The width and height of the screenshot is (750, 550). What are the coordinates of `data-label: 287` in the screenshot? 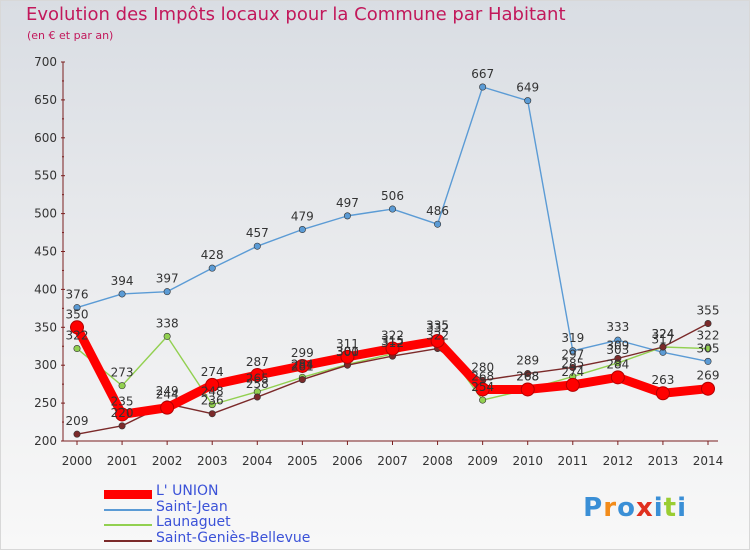 It's located at (257, 362).